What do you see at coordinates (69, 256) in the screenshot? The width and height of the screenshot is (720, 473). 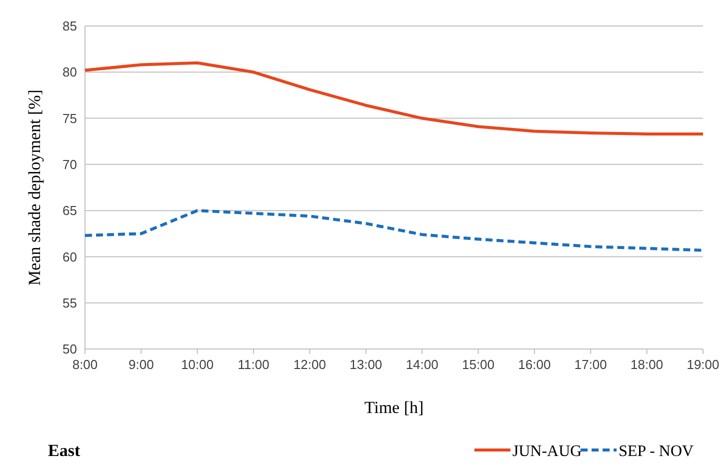 I see `y-tick-label: 60` at bounding box center [69, 256].